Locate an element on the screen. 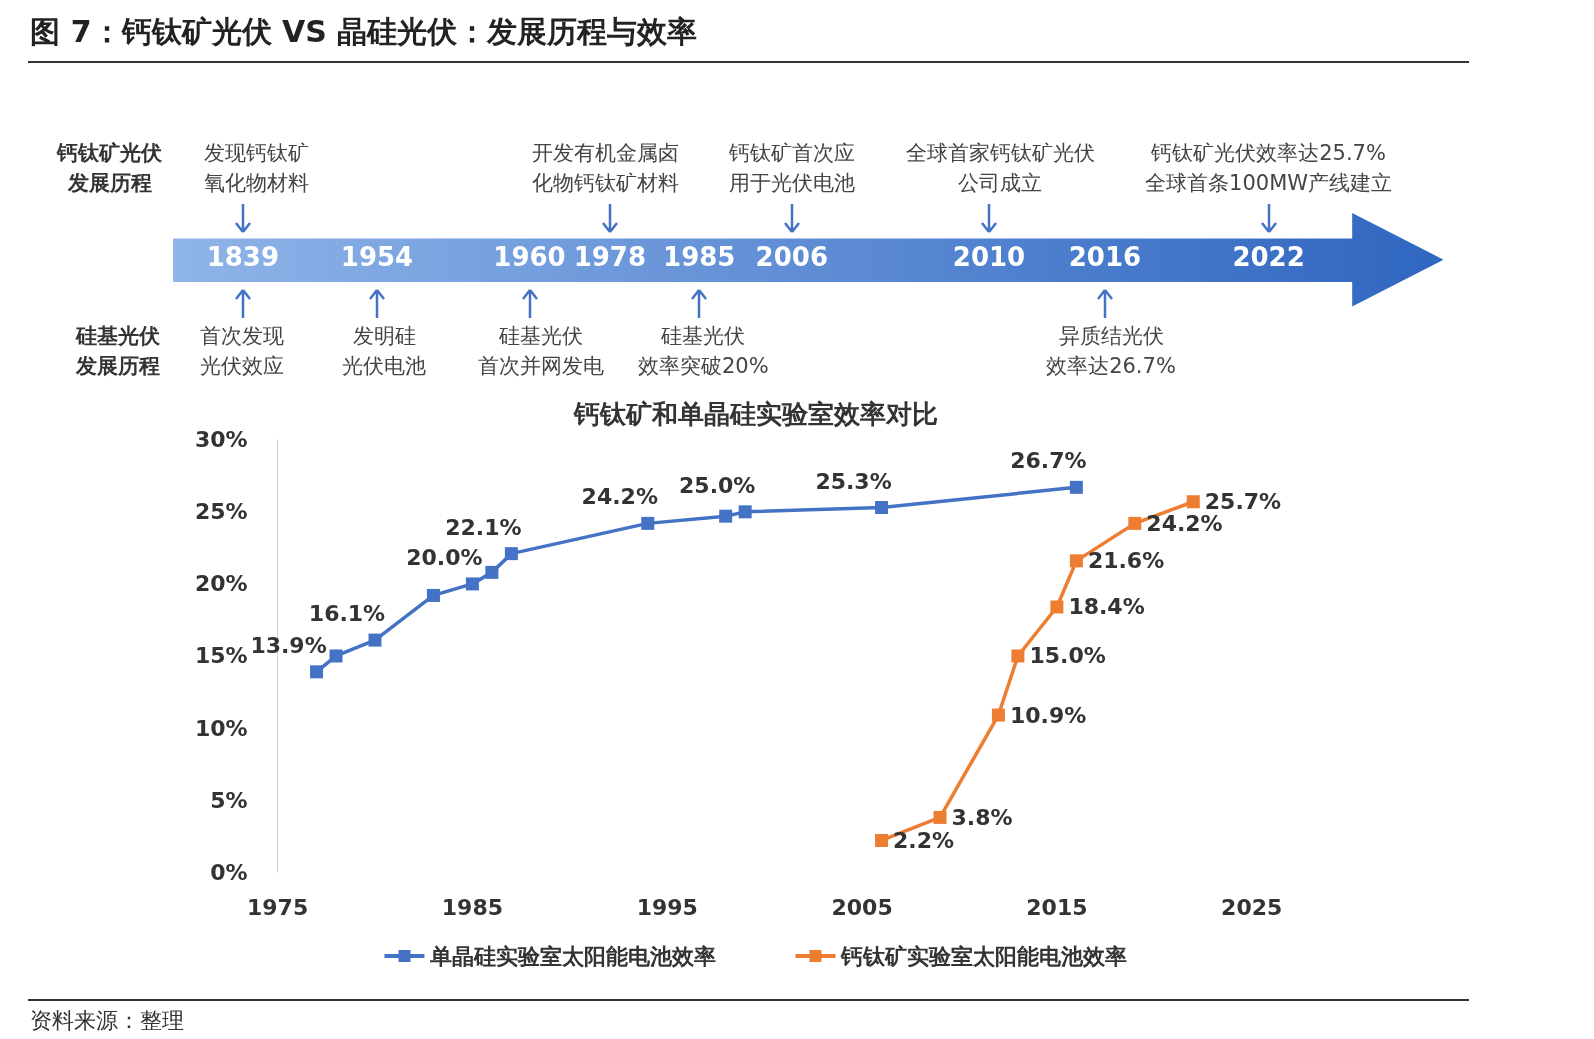  data-label: 26.7% is located at coordinates (1048, 461).